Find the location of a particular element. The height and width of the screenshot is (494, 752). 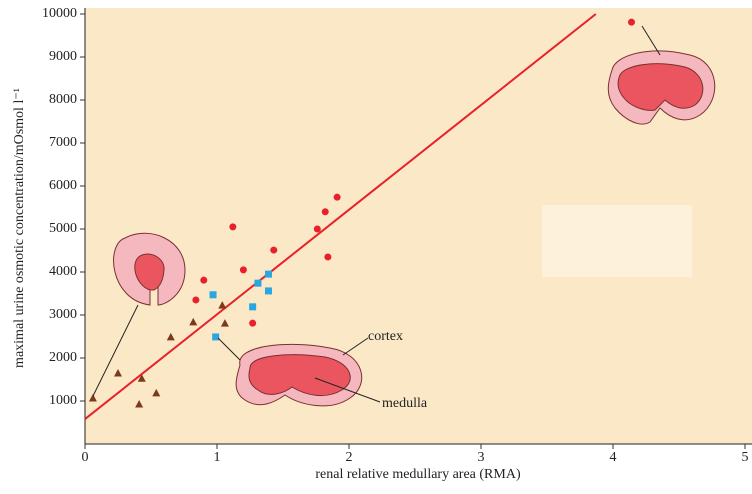

y-tick-label: 9000 is located at coordinates (63, 56).